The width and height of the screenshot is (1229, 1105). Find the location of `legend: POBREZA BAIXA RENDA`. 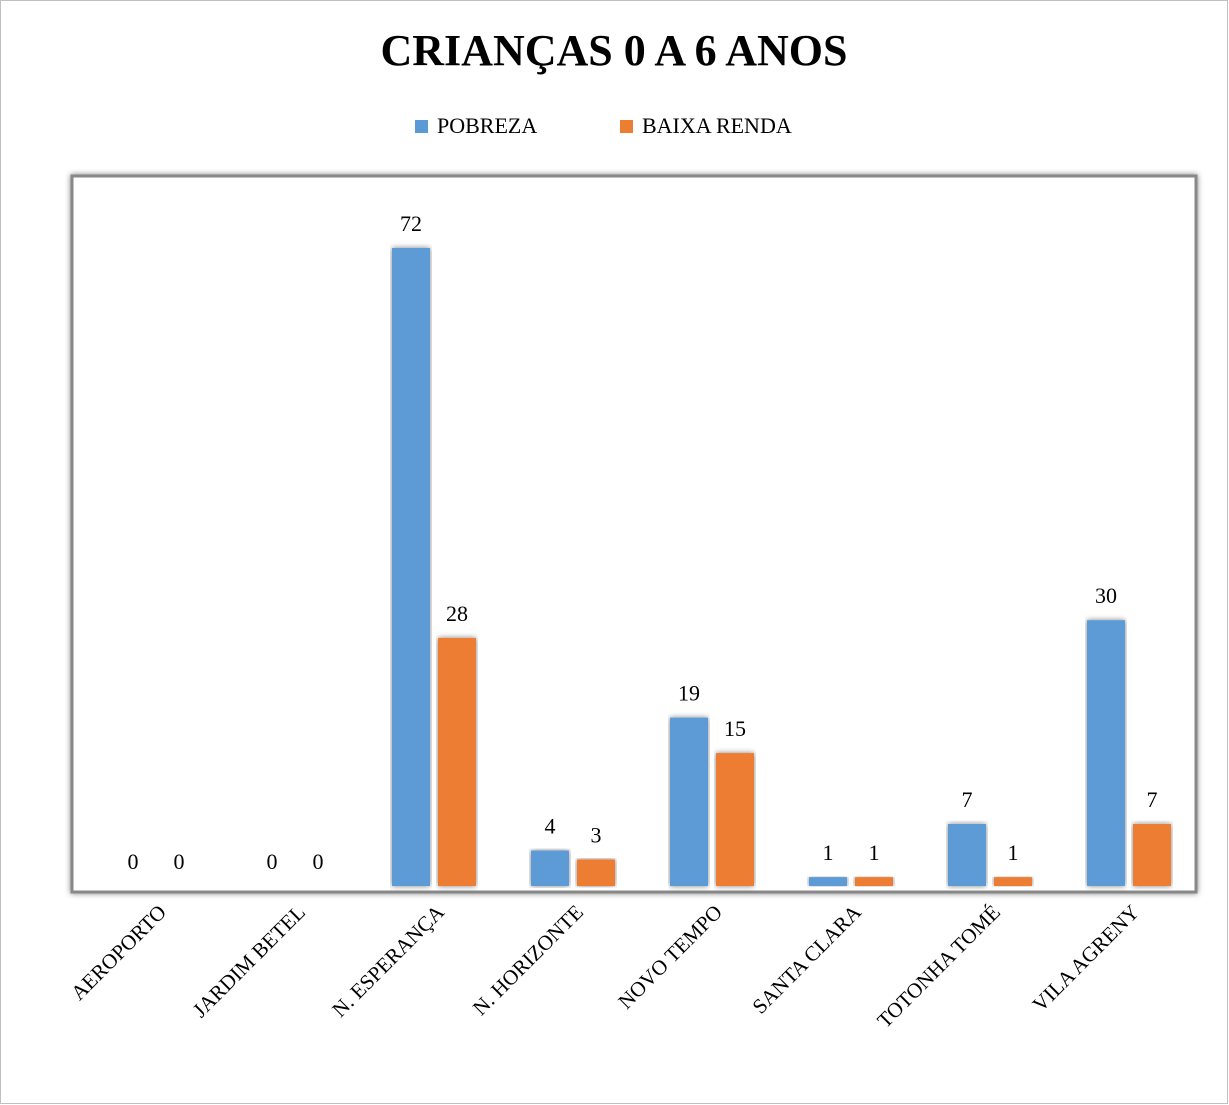

legend: POBREZA BAIXA RENDA is located at coordinates (603, 125).